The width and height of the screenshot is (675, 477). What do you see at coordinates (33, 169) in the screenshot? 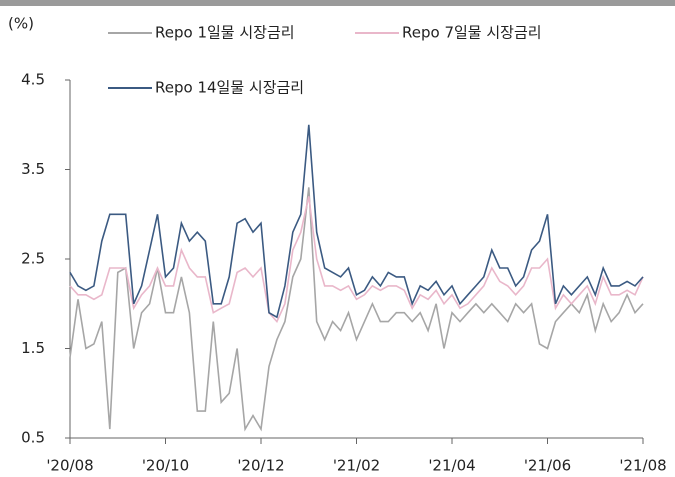
I see `y-tick-label: 3.5` at bounding box center [33, 169].